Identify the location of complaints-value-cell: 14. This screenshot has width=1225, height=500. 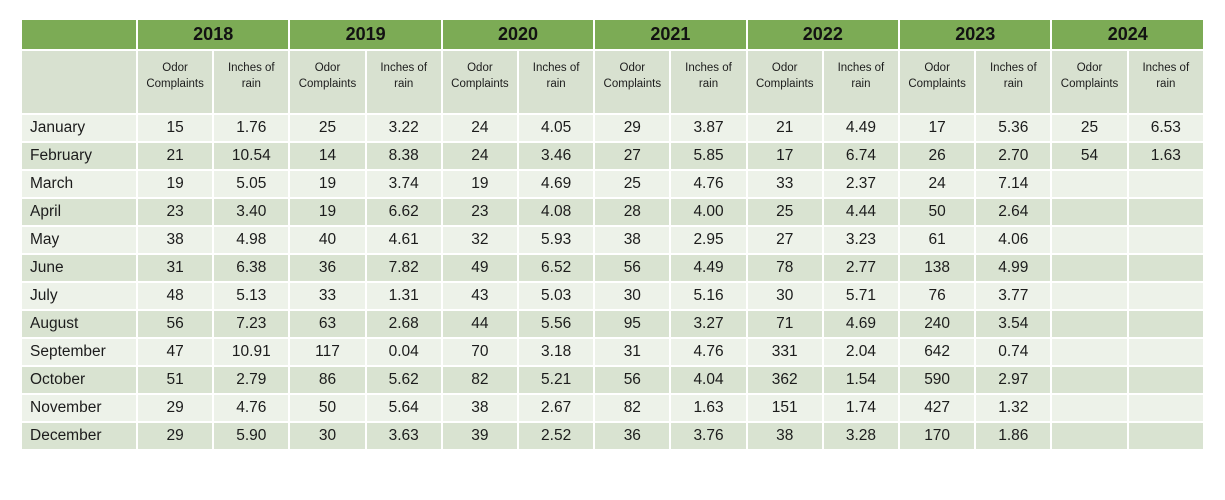
(327, 156).